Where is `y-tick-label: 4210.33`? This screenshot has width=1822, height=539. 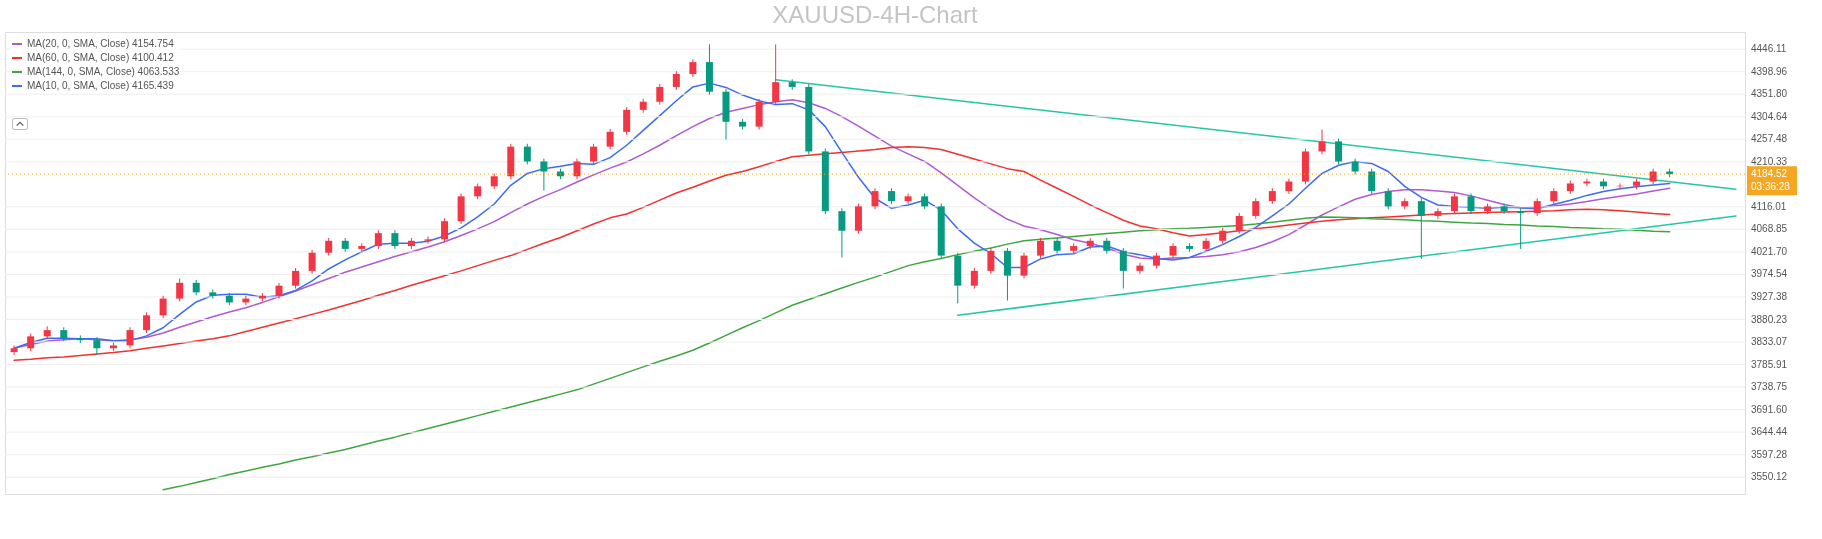
y-tick-label: 4210.33 is located at coordinates (1769, 161).